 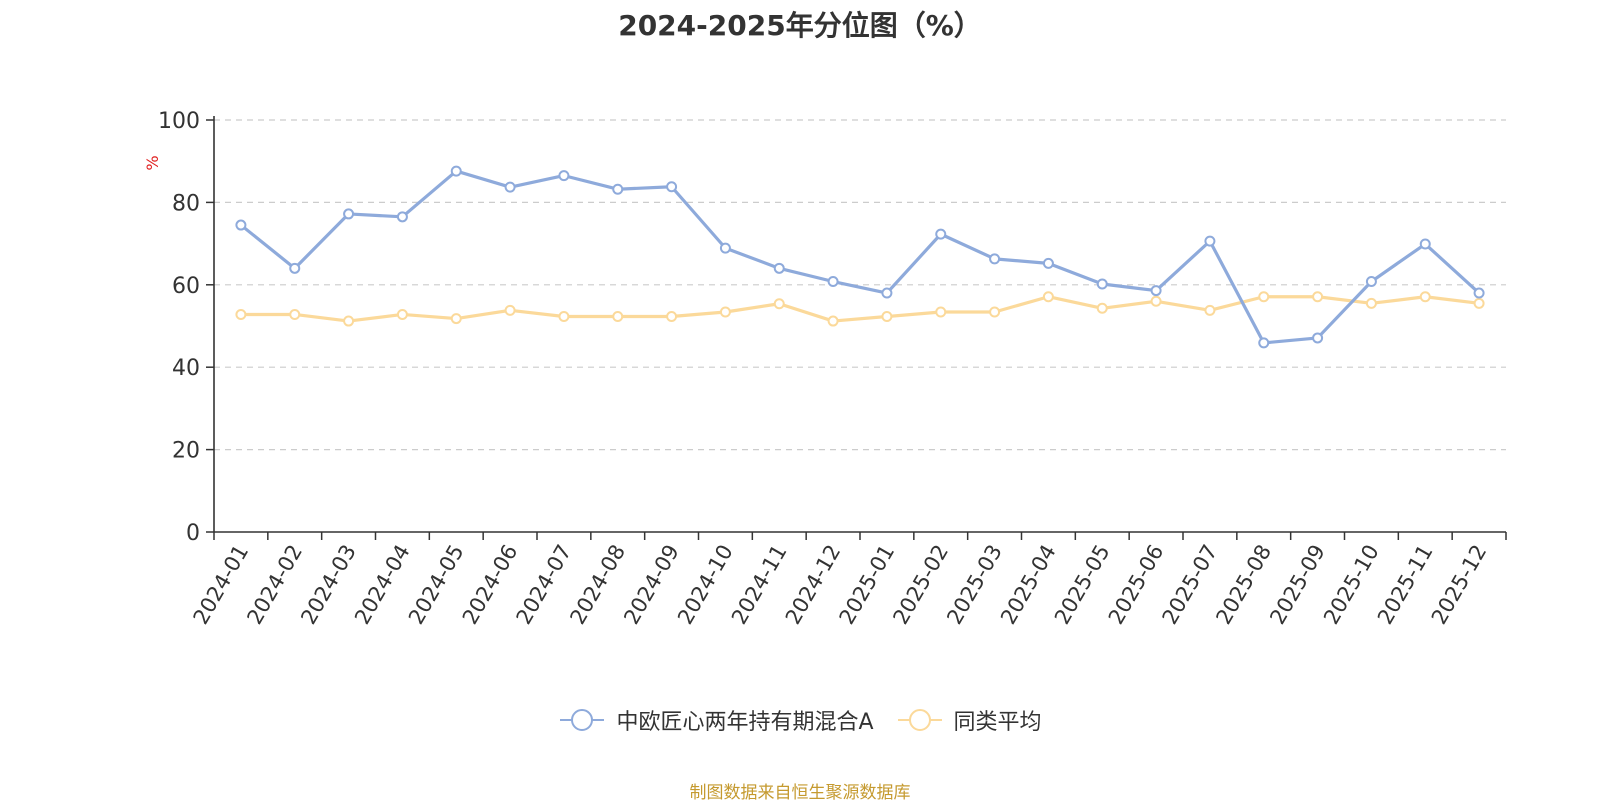 I want to click on y-tick-label: 20, so click(x=186, y=451).